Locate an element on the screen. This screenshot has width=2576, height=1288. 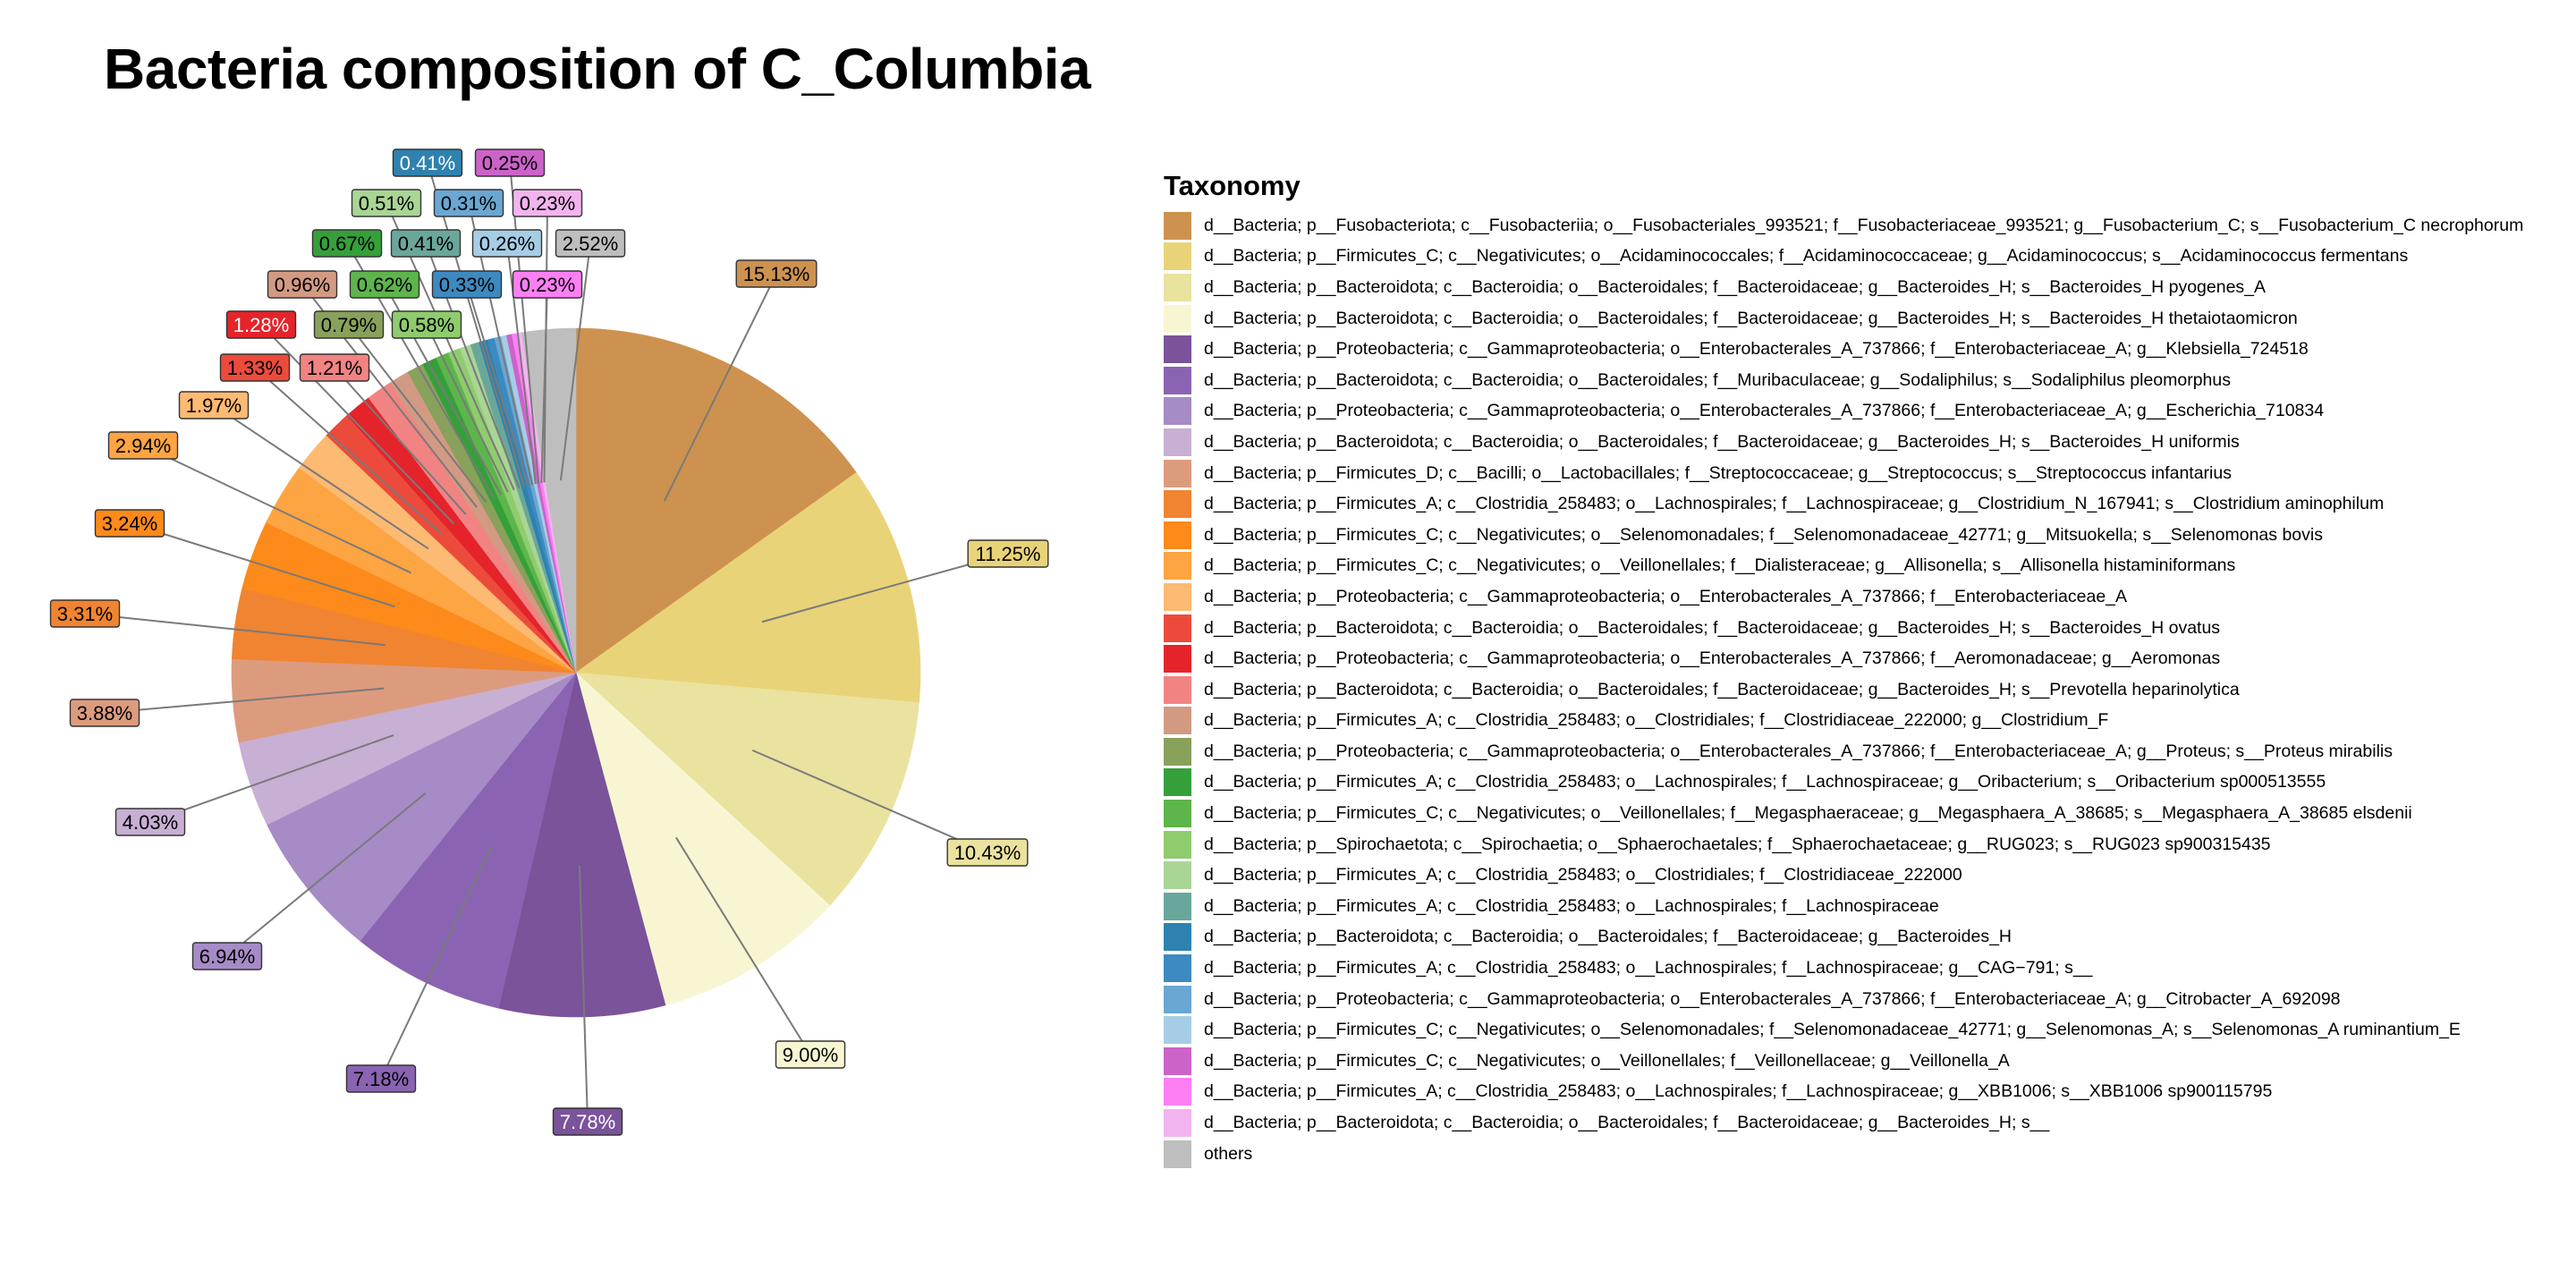
slice-label: 10.43% is located at coordinates (987, 852).